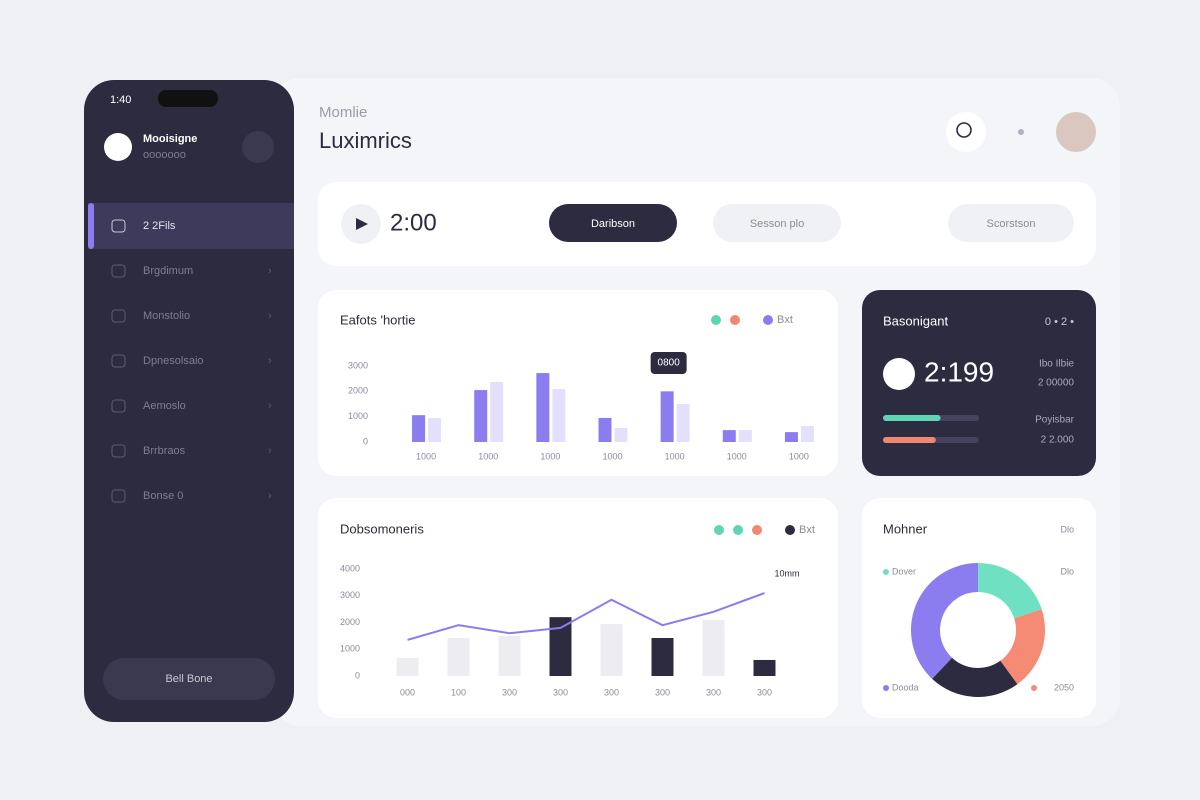  What do you see at coordinates (413, 222) in the screenshot?
I see `timer-time: 2:00` at bounding box center [413, 222].